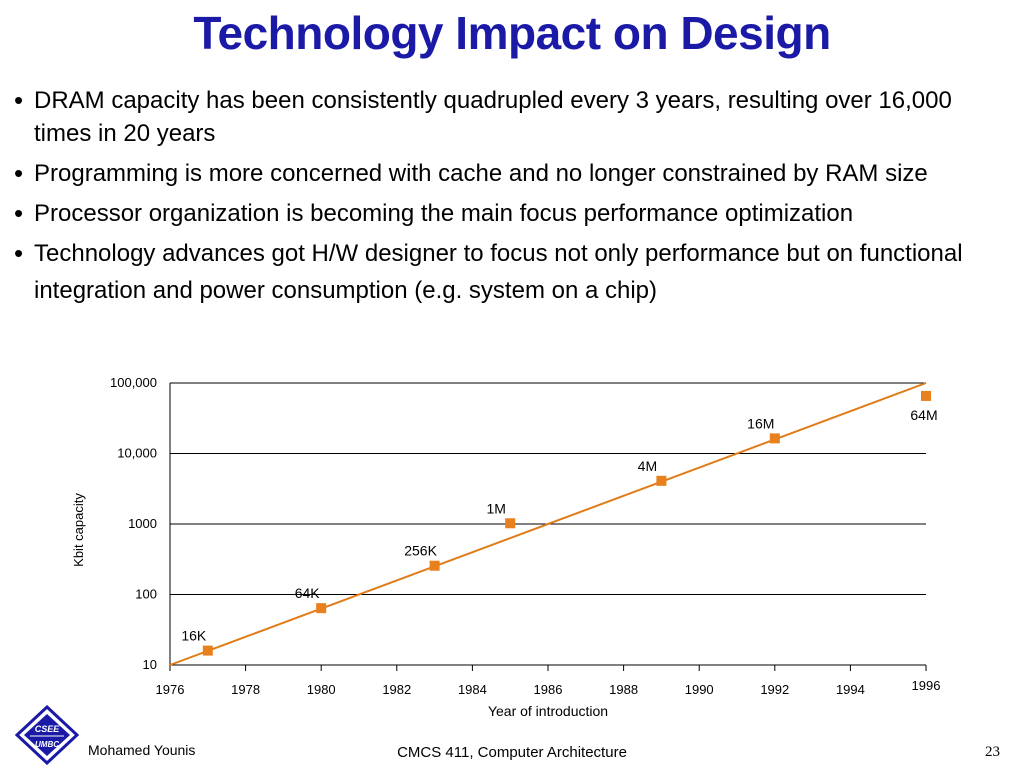  I want to click on chart-data-label: 64K, so click(308, 593).